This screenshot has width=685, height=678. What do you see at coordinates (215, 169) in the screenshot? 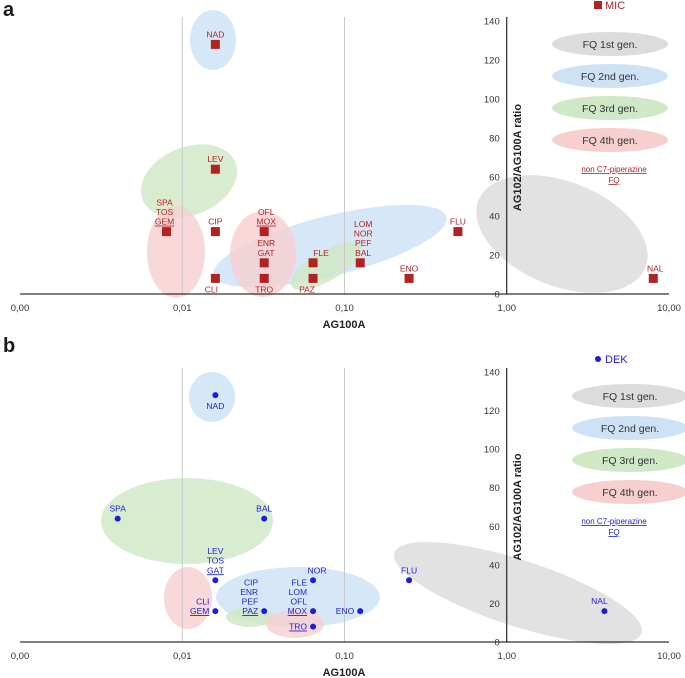
I see `data-point-lev` at bounding box center [215, 169].